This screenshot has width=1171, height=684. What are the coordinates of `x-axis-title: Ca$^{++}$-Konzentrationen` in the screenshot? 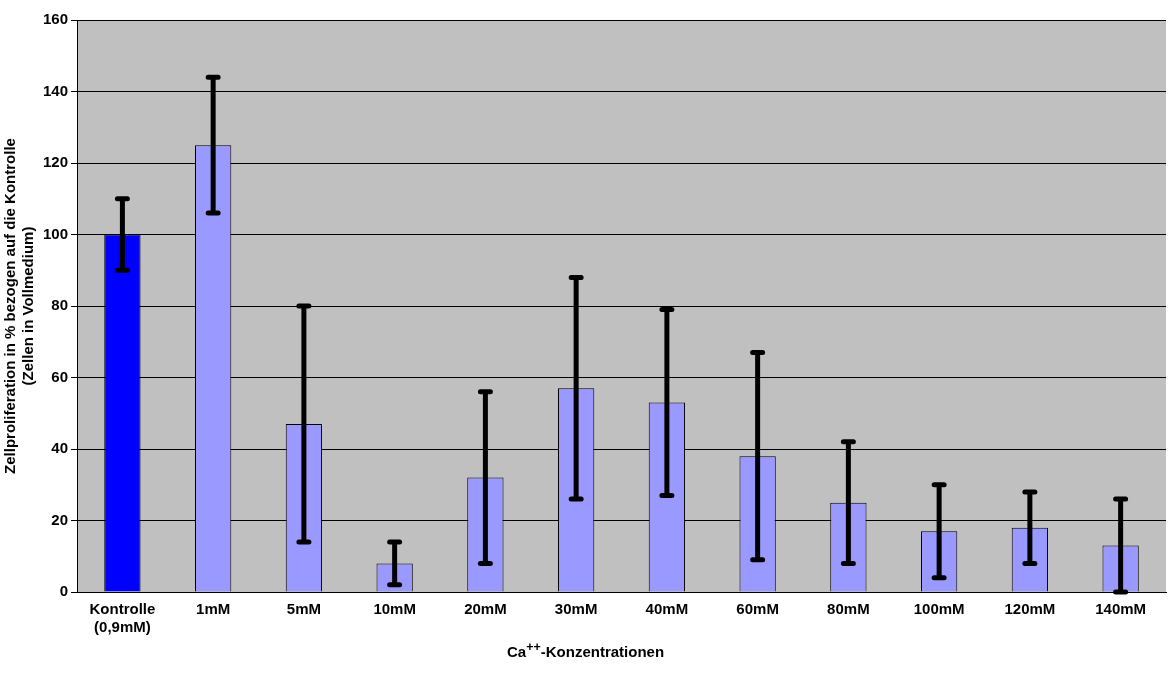 It's located at (585, 650).